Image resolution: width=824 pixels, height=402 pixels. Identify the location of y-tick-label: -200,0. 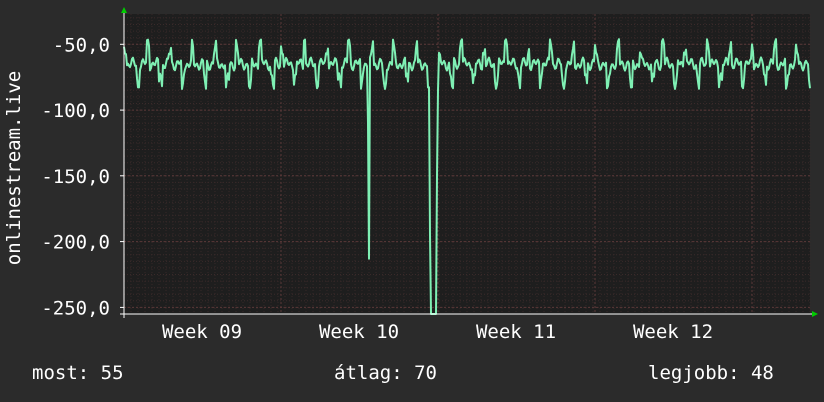
(75, 243).